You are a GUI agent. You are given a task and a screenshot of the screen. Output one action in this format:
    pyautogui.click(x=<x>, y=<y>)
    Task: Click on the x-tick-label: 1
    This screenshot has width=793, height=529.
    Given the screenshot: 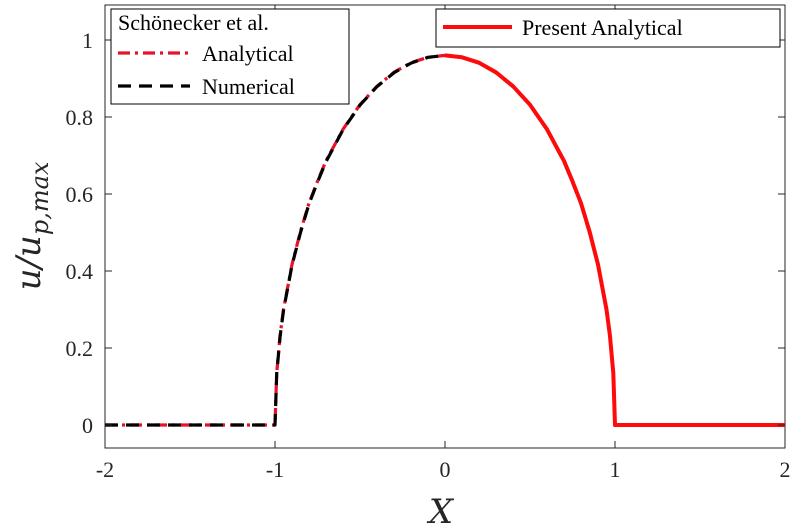 What is the action you would take?
    pyautogui.click(x=615, y=469)
    